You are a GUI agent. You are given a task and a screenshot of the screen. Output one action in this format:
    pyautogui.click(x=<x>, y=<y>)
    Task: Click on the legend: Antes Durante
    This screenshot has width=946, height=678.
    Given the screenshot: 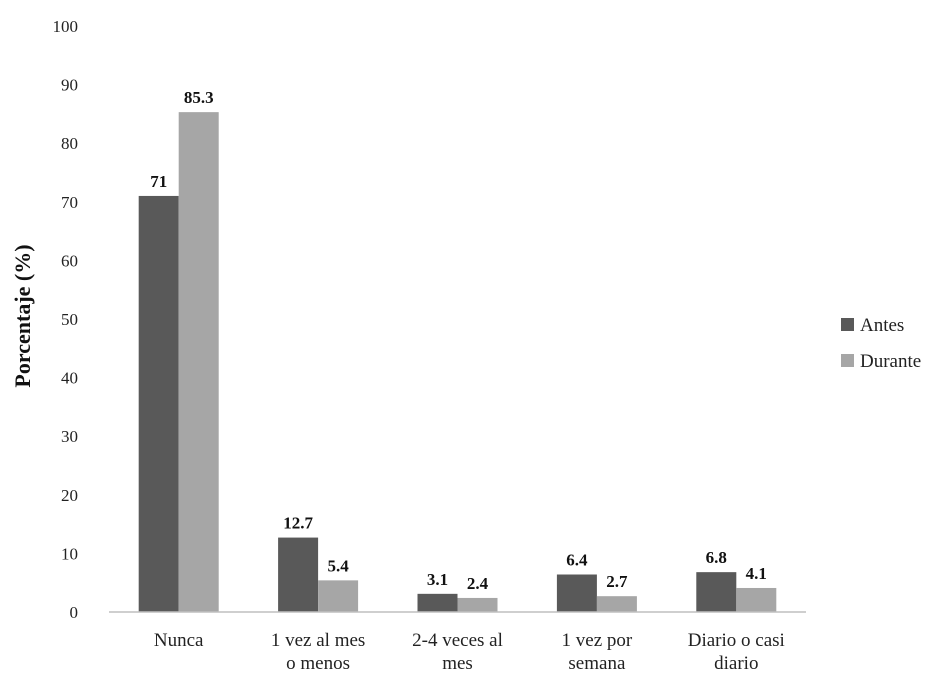 What is the action you would take?
    pyautogui.click(x=881, y=343)
    